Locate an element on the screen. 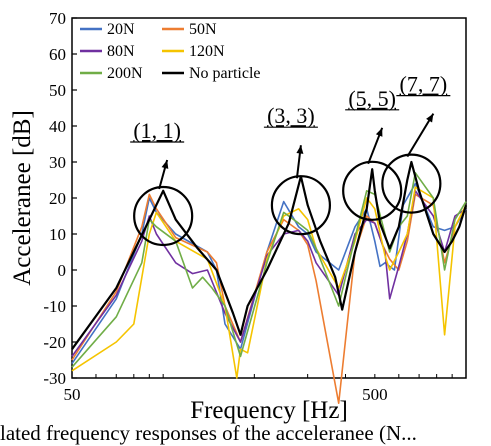  x-axis-title: Frequency [Hz] is located at coordinates (269, 410).